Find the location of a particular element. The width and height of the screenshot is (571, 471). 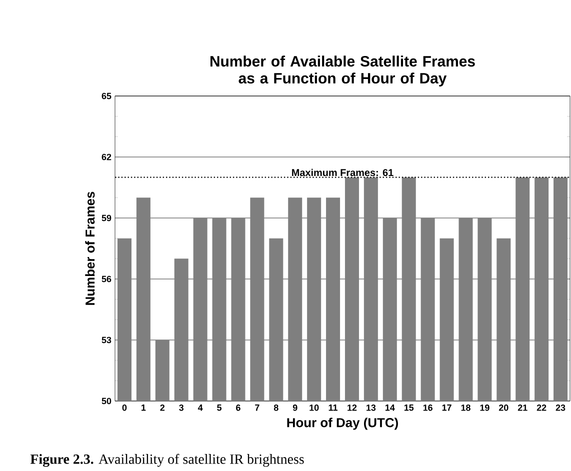

x-tick-label: 4 is located at coordinates (200, 407).